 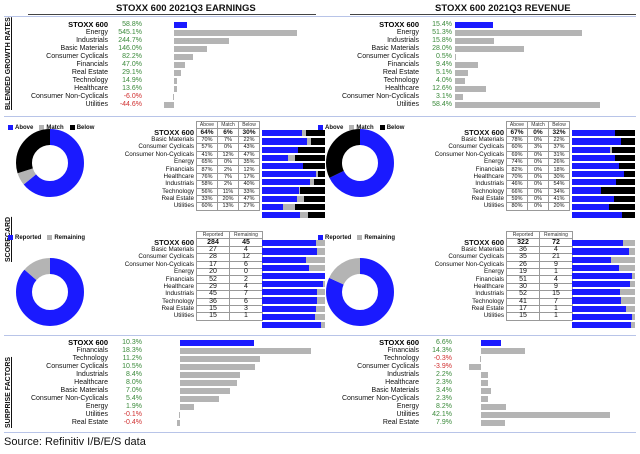 What do you see at coordinates (559, 169) in the screenshot?
I see `table-cell: 18%` at bounding box center [559, 169].